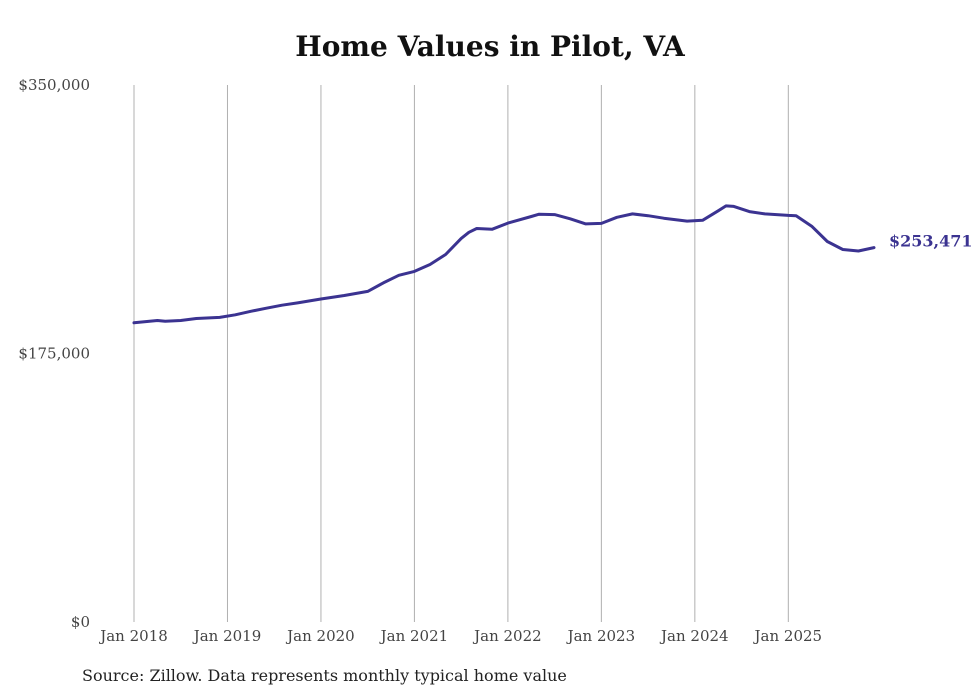  Describe the element at coordinates (507, 636) in the screenshot. I see `x-tick-label: Jan 2022` at that location.